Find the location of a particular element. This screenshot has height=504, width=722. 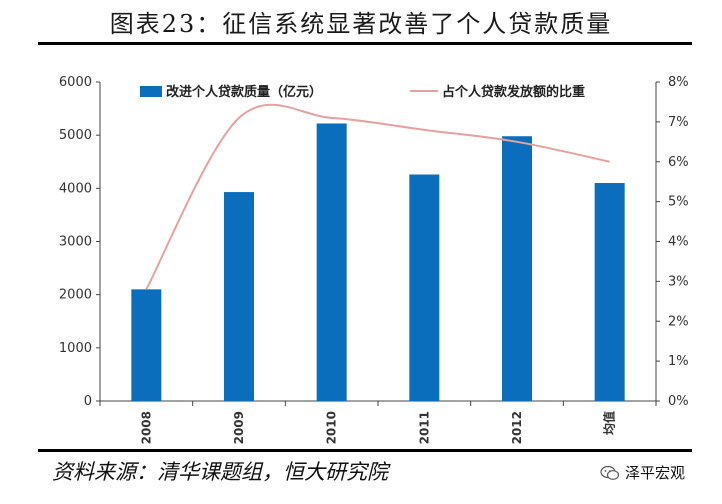

source-note: 资料来源：清华课题组，恒大研究院 is located at coordinates (220, 472).